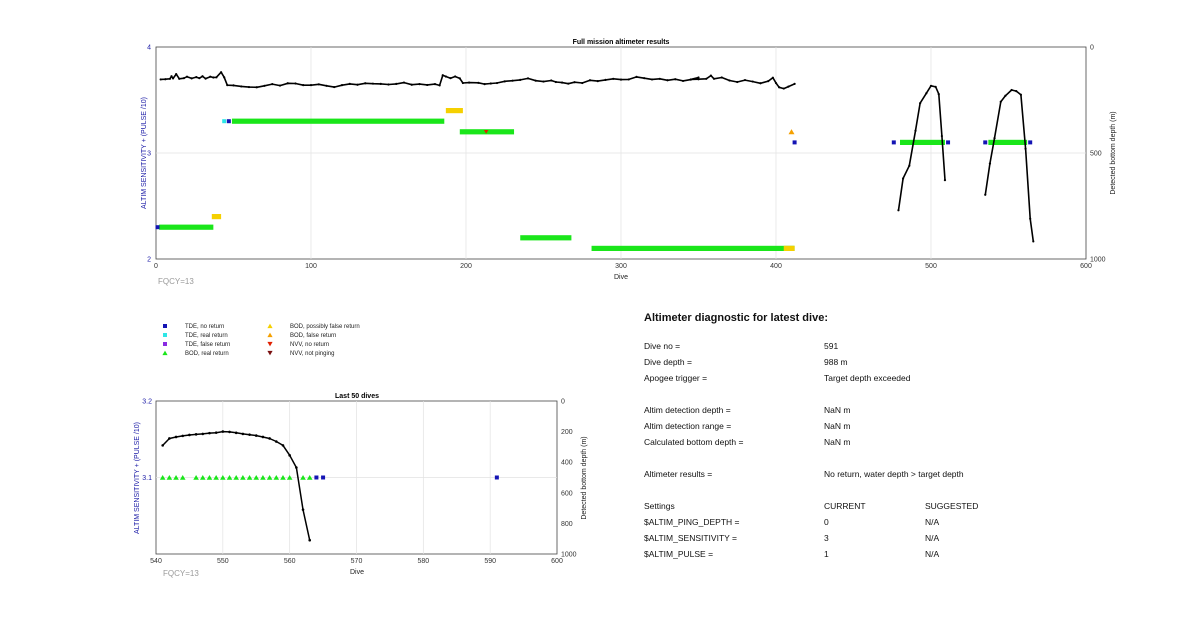 This screenshot has width=1200, height=622. I want to click on ping-depth-current: 0, so click(826, 522).